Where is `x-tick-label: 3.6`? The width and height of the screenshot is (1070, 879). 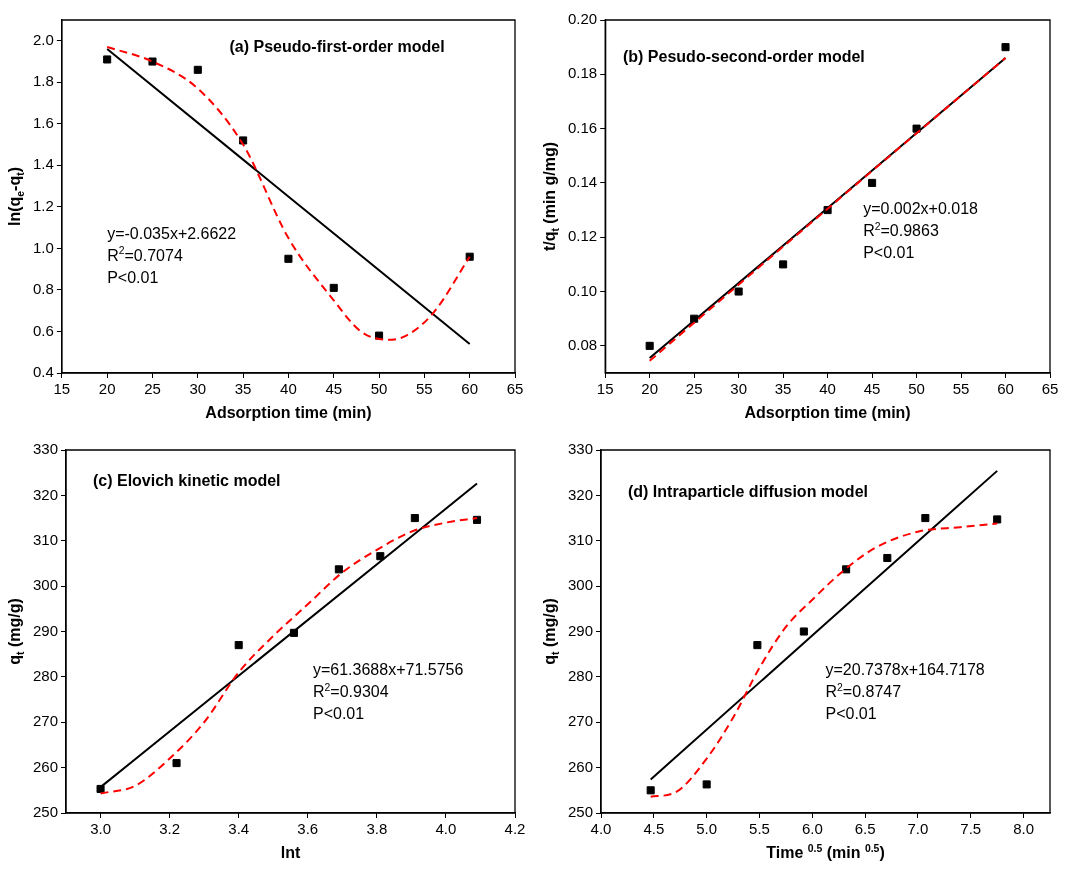
x-tick-label: 3.6 is located at coordinates (308, 829).